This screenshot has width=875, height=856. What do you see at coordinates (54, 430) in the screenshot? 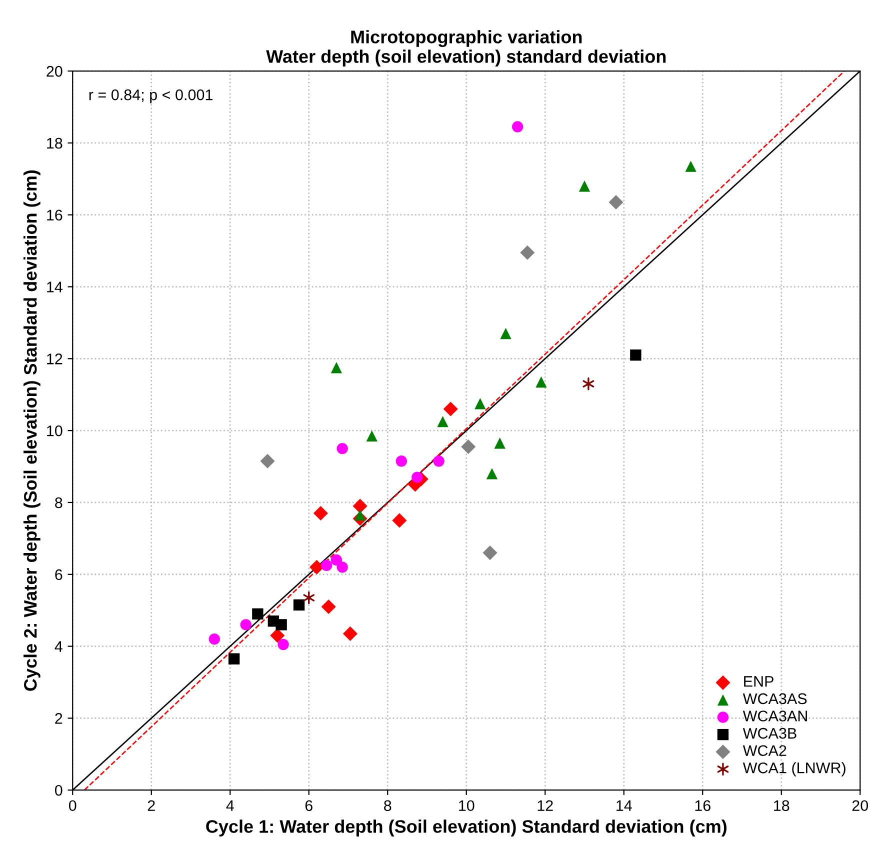
I see `y-tick-label: 10` at bounding box center [54, 430].